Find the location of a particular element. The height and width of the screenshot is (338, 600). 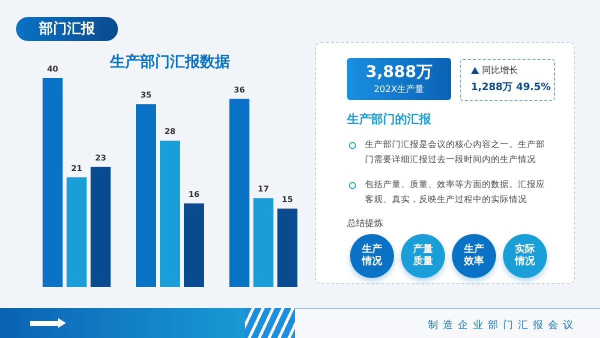

chart-title: 生产部门汇报数据 is located at coordinates (169, 61).